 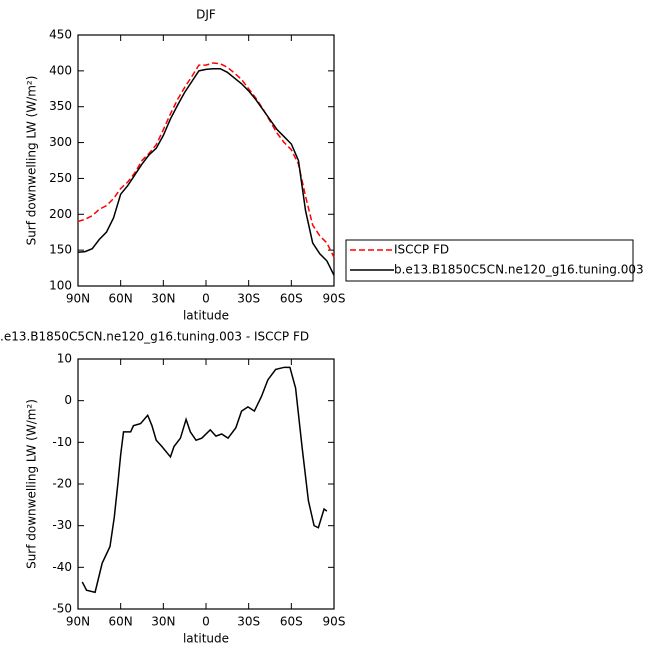 What do you see at coordinates (62, 442) in the screenshot?
I see `y-tick-label: -10` at bounding box center [62, 442].